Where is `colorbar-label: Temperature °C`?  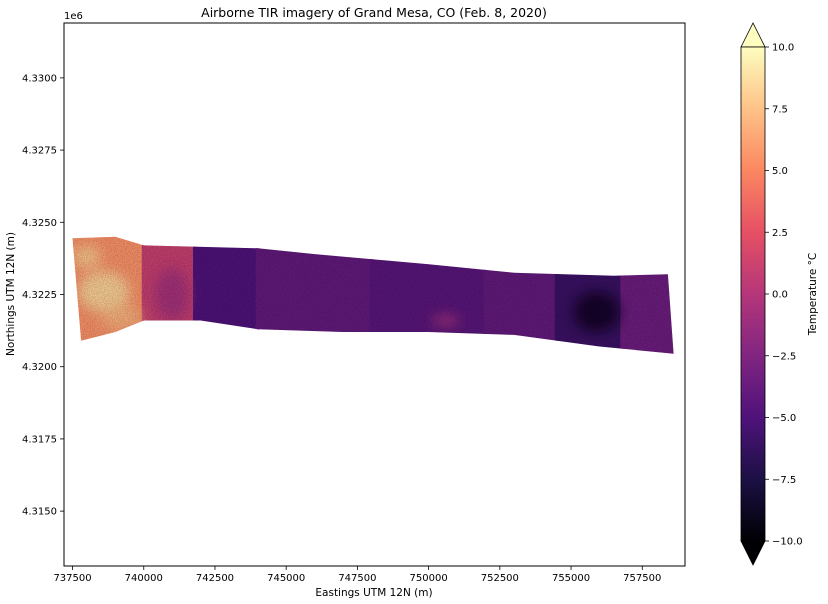
colorbar-label: Temperature °C is located at coordinates (813, 294).